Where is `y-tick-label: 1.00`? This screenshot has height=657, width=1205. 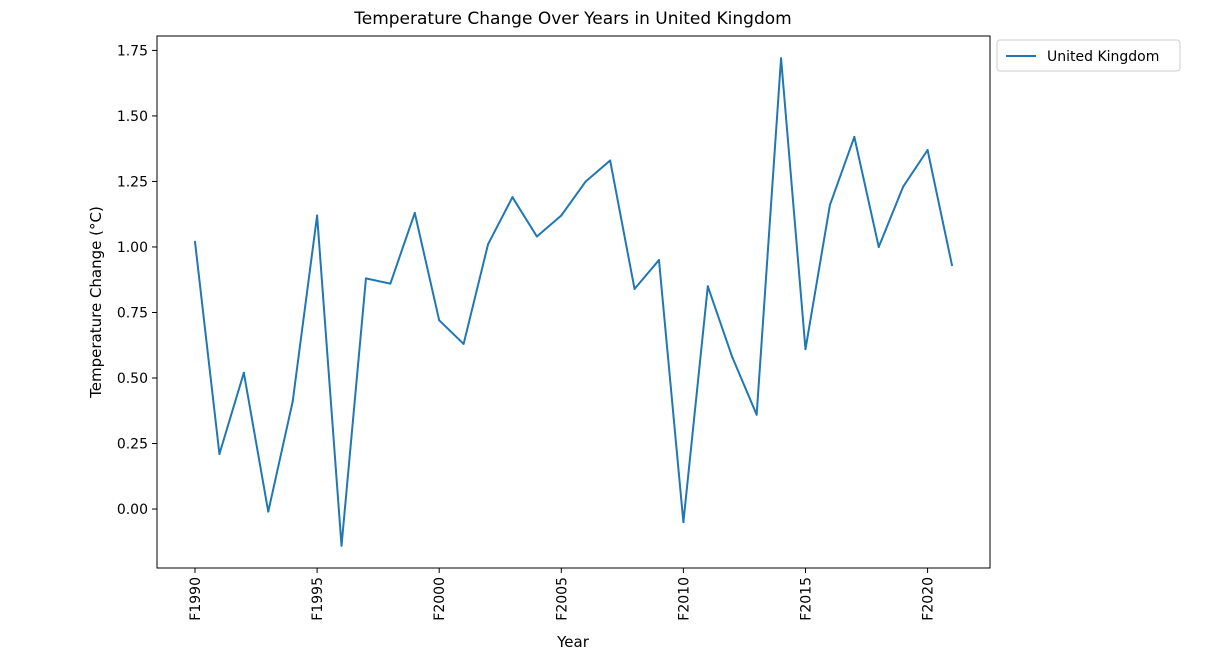 y-tick-label: 1.00 is located at coordinates (132, 248).